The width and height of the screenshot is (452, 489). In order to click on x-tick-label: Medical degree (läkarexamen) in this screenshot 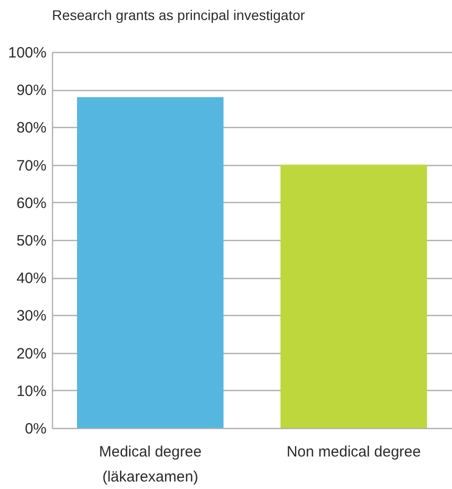, I will do `click(150, 465)`.